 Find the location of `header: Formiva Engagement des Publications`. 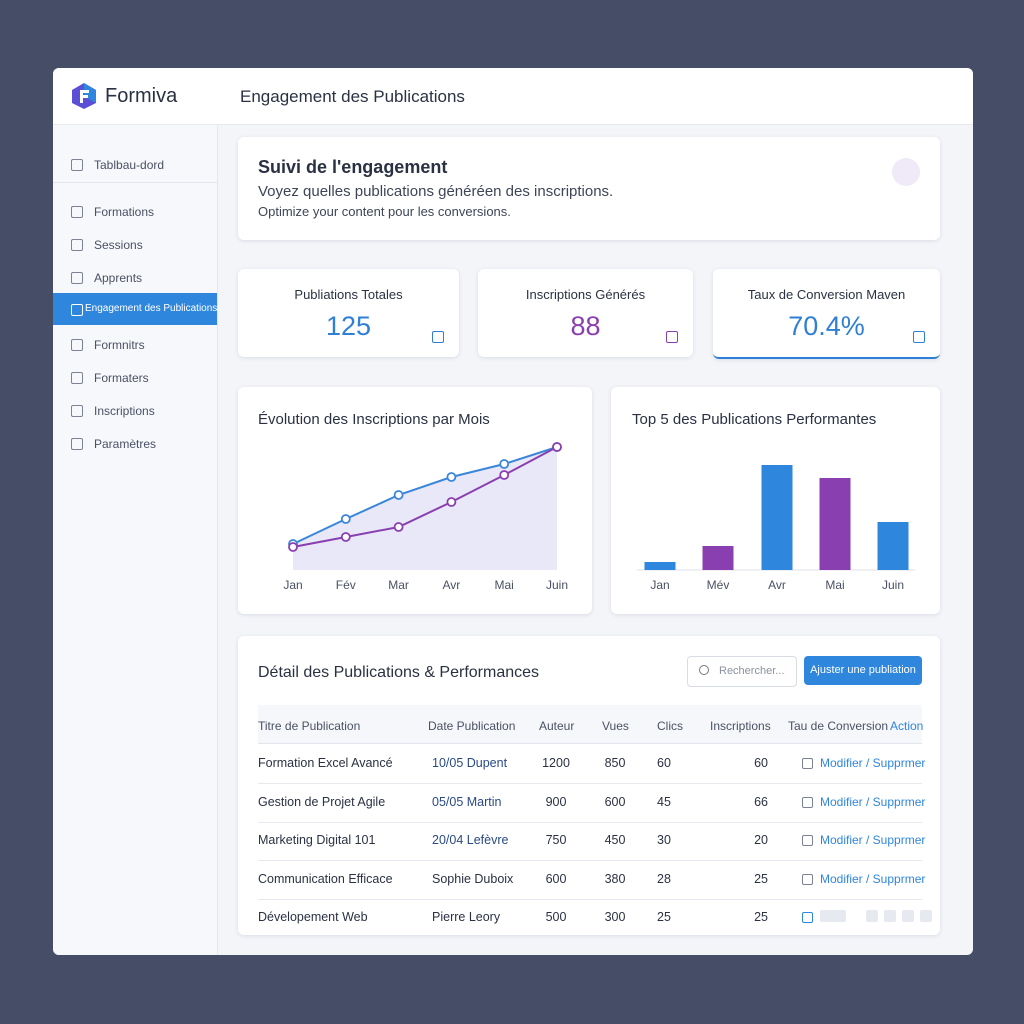

header: Formiva Engagement des Publications is located at coordinates (513, 96).